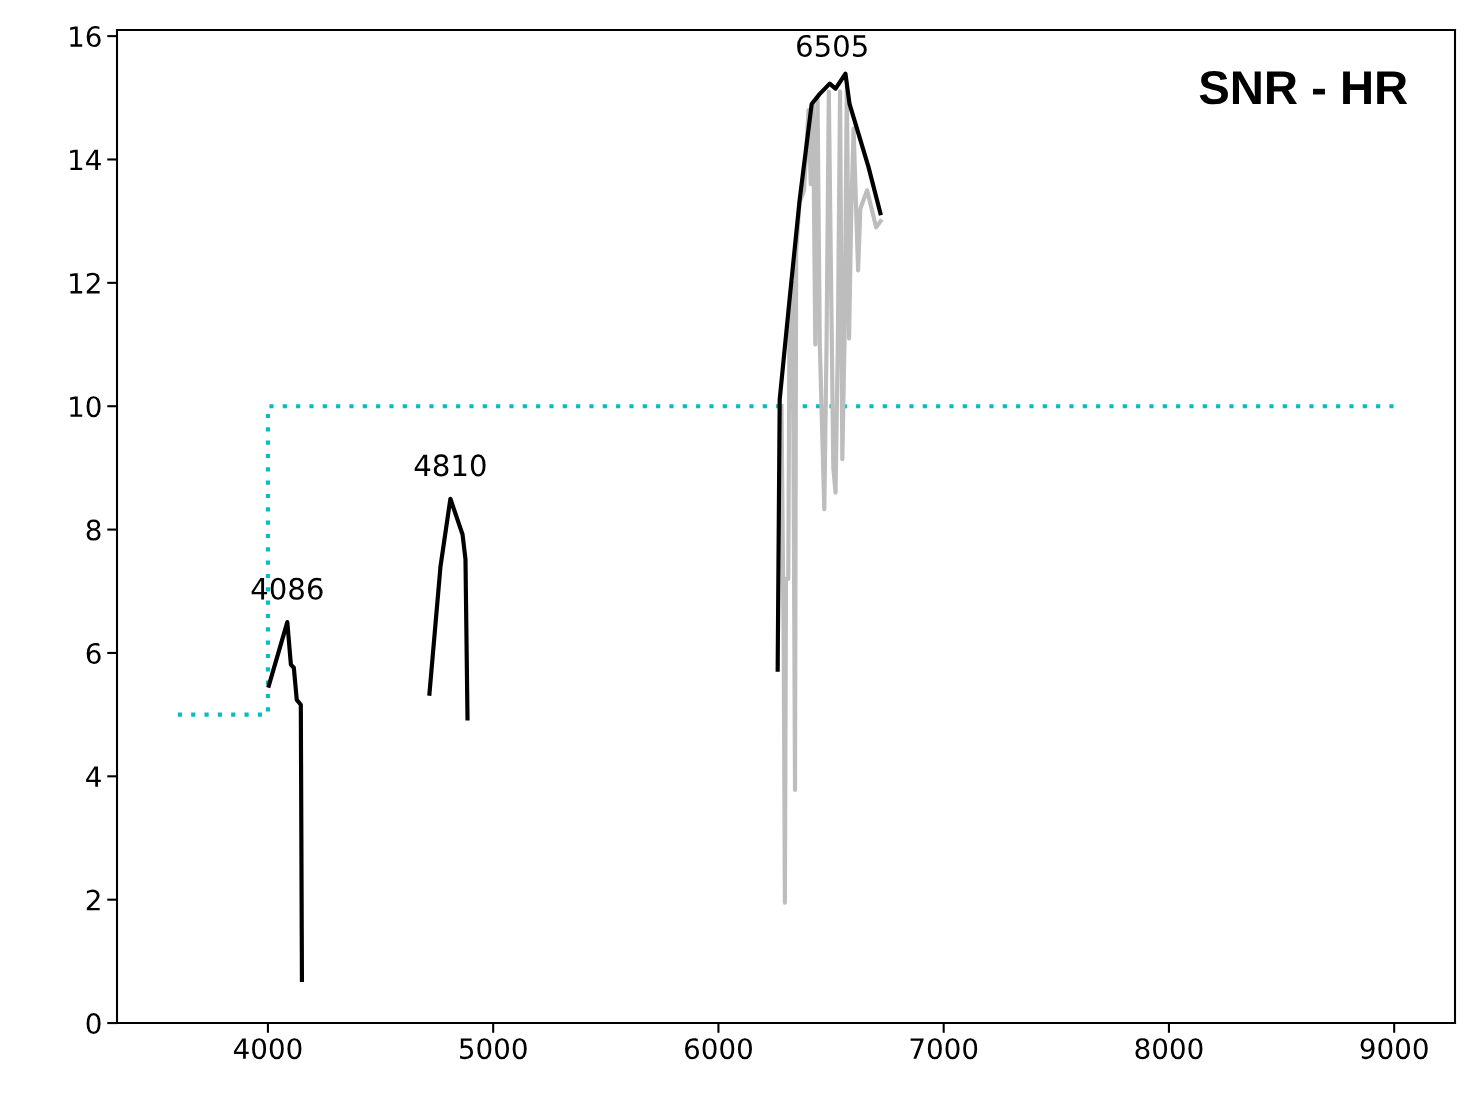 The image size is (1470, 1109). What do you see at coordinates (944, 1049) in the screenshot?
I see `x-tick-label: 7000` at bounding box center [944, 1049].